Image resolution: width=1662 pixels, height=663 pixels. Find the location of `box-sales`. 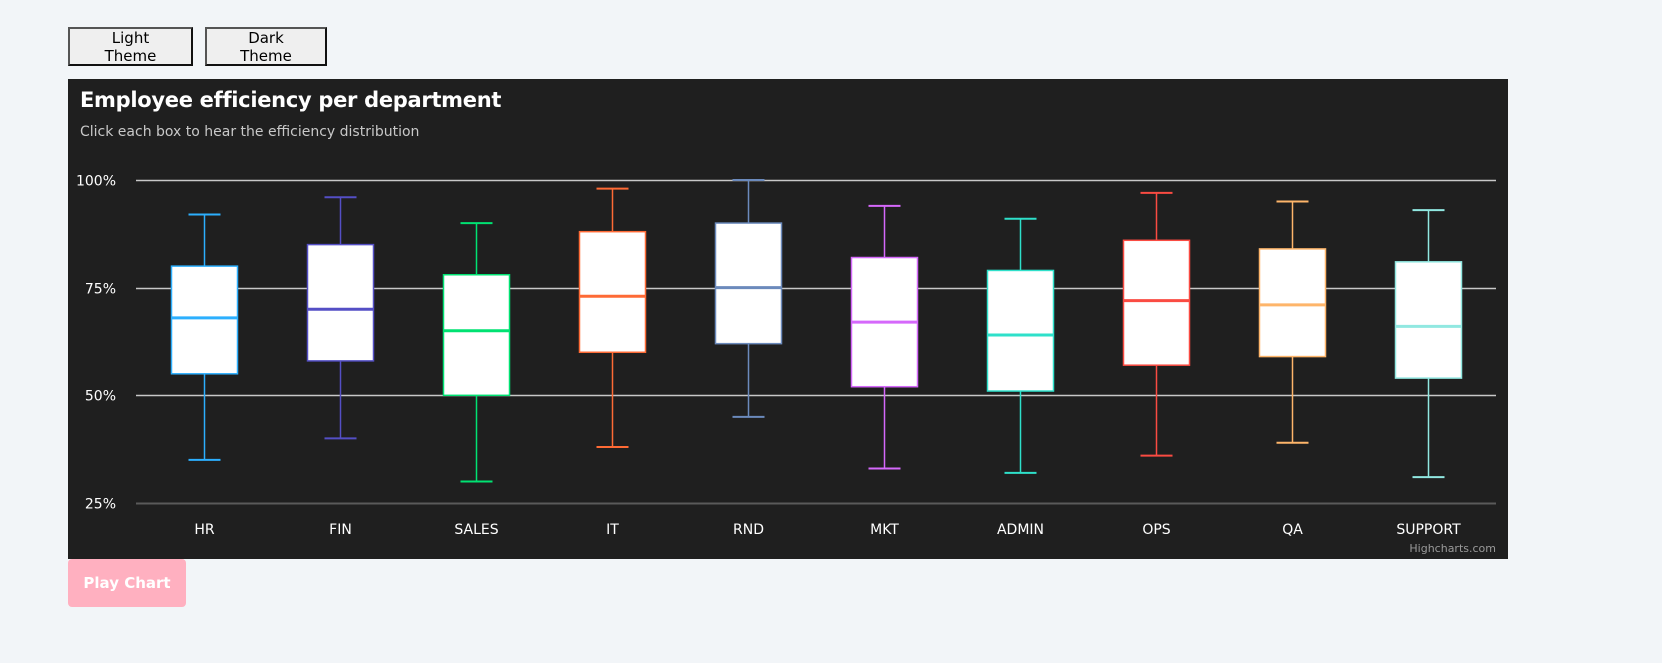

box-sales is located at coordinates (476, 352).